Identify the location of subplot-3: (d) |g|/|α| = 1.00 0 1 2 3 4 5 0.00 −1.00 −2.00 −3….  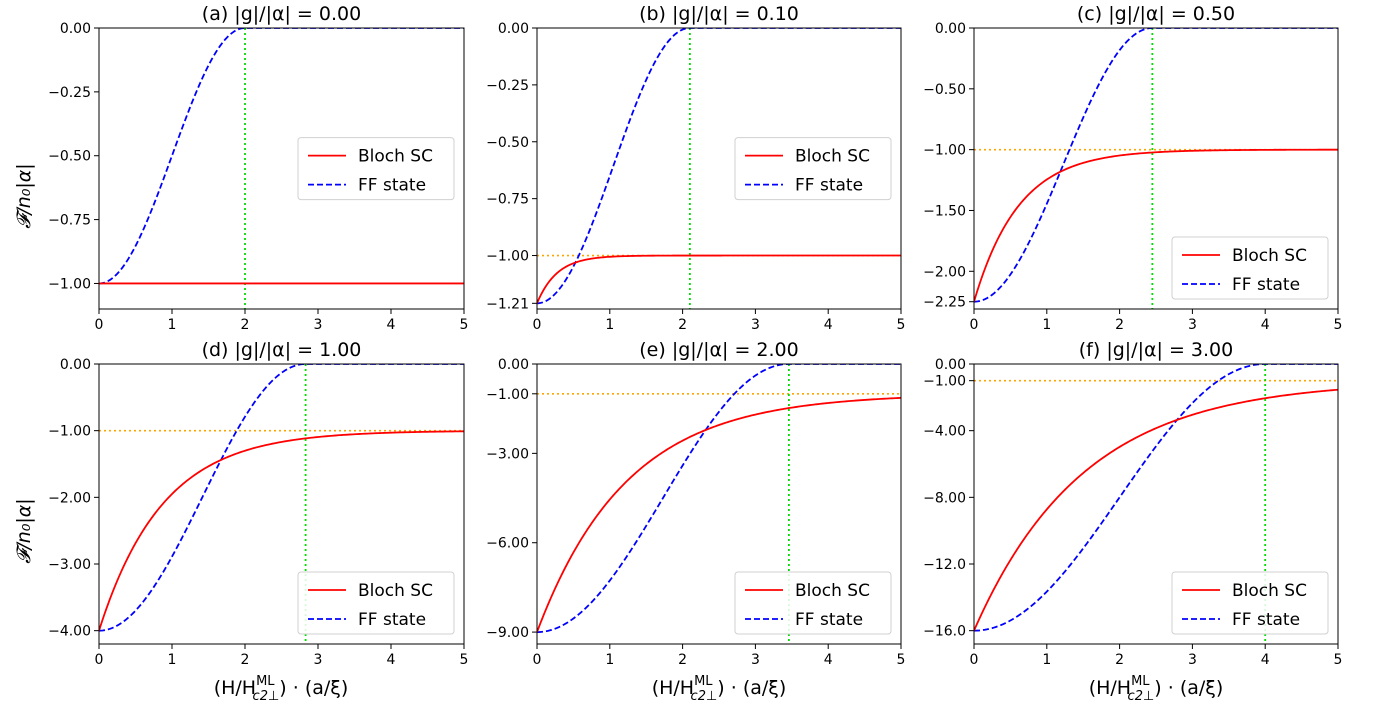
(258, 503).